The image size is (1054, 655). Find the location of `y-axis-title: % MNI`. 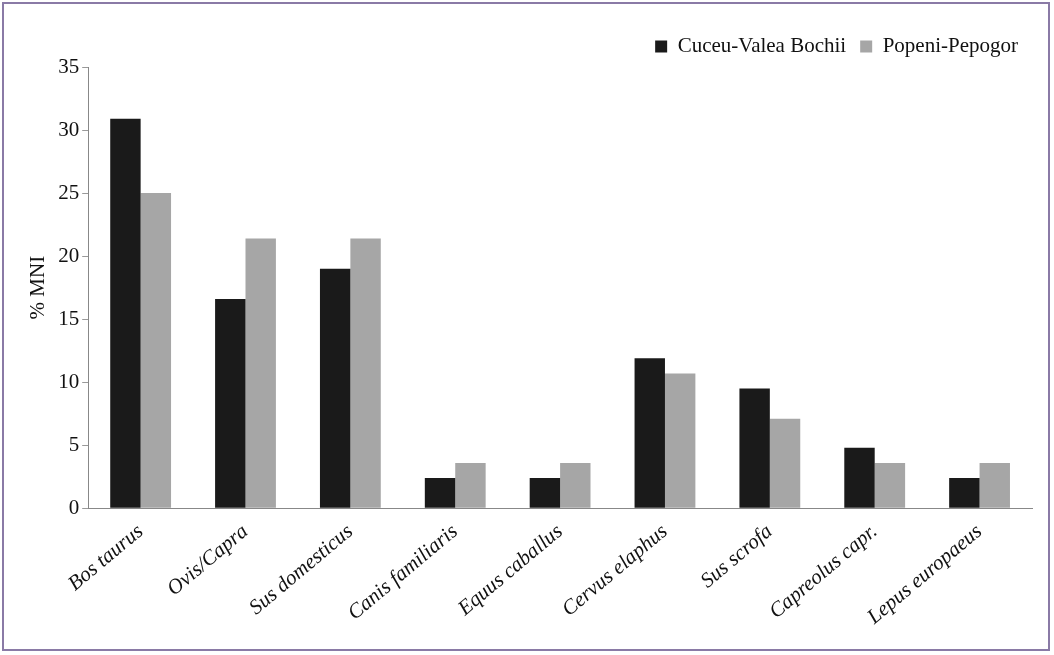

y-axis-title: % MNI is located at coordinates (37, 287).